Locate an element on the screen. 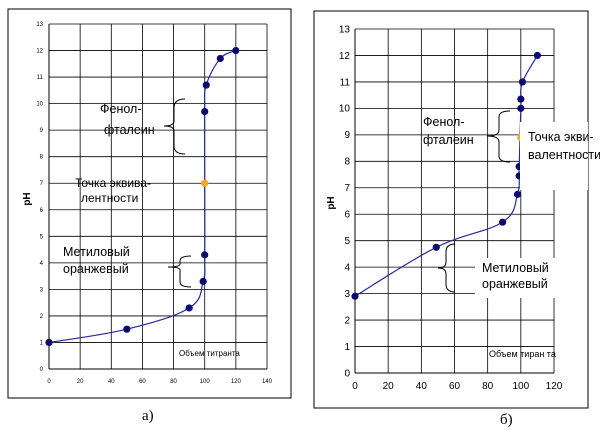 Image resolution: width=600 pixels, height=430 pixels. panel-a-label: а) is located at coordinates (148, 416).